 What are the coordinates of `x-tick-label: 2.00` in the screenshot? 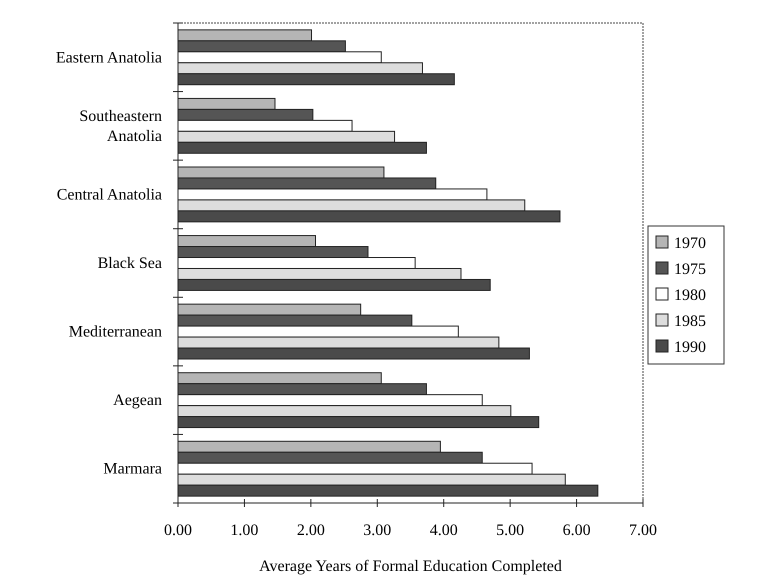 It's located at (310, 530).